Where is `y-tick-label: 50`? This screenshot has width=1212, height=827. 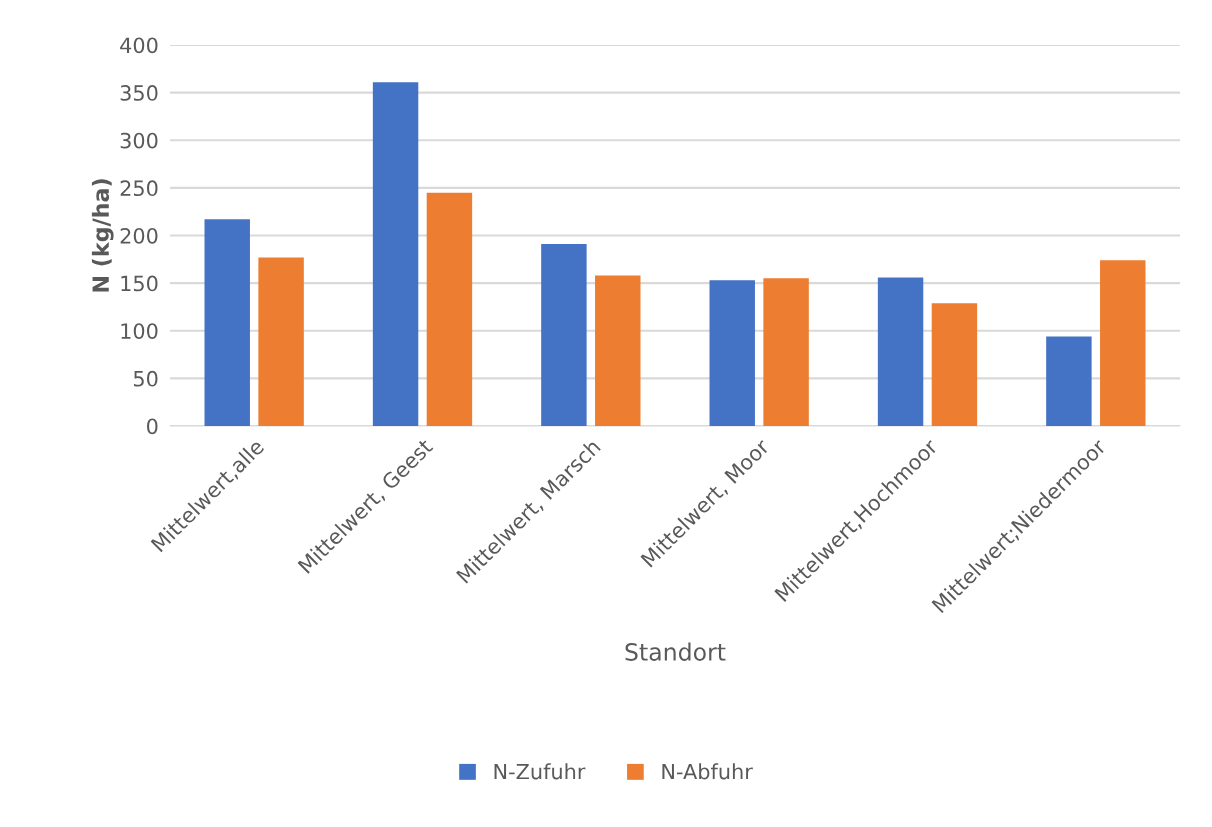
y-tick-label: 50 is located at coordinates (145, 378).